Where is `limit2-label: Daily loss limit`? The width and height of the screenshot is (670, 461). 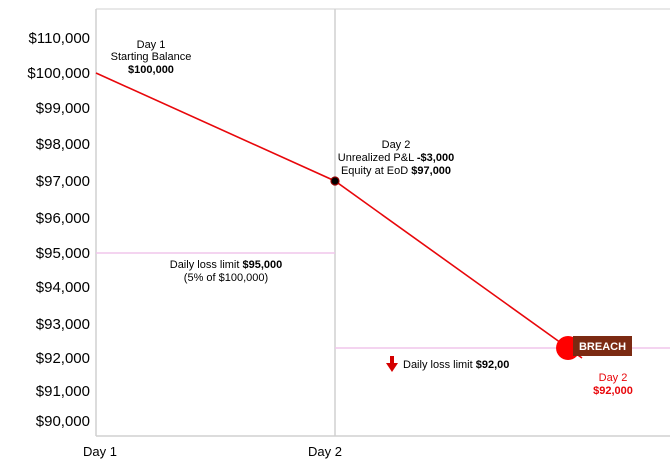
limit2-label: Daily loss limit is located at coordinates (439, 365).